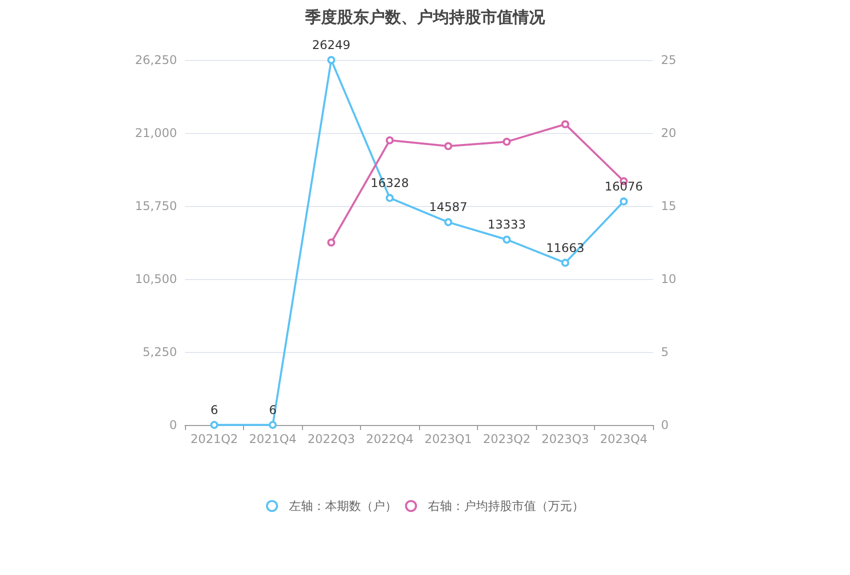 This screenshot has height=575, width=850. What do you see at coordinates (668, 60) in the screenshot?
I see `y2-tick-label: 25` at bounding box center [668, 60].